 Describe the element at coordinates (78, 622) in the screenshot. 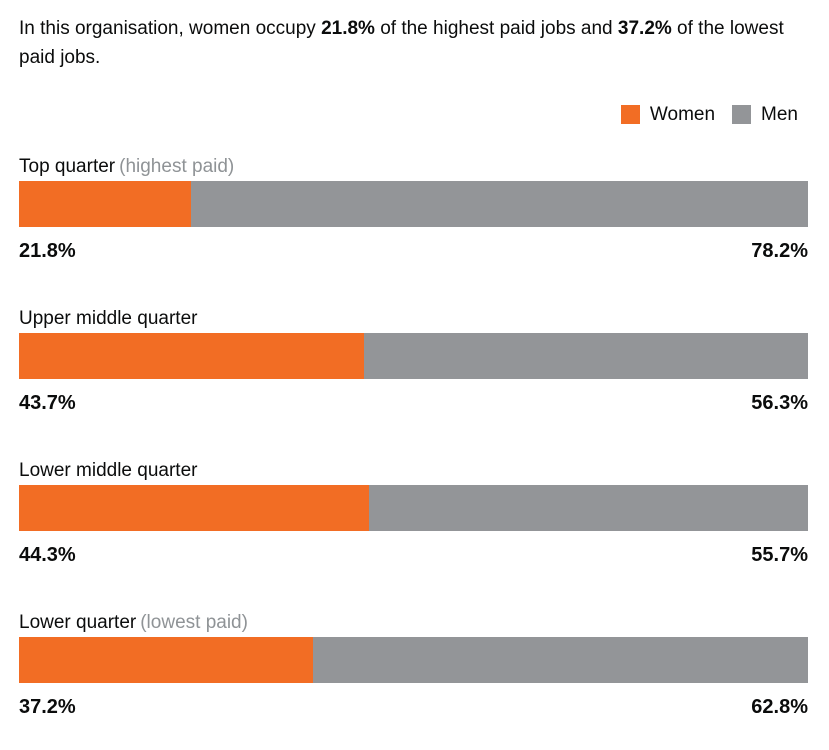

I see `quartile-label-text: Lower quarter` at that location.